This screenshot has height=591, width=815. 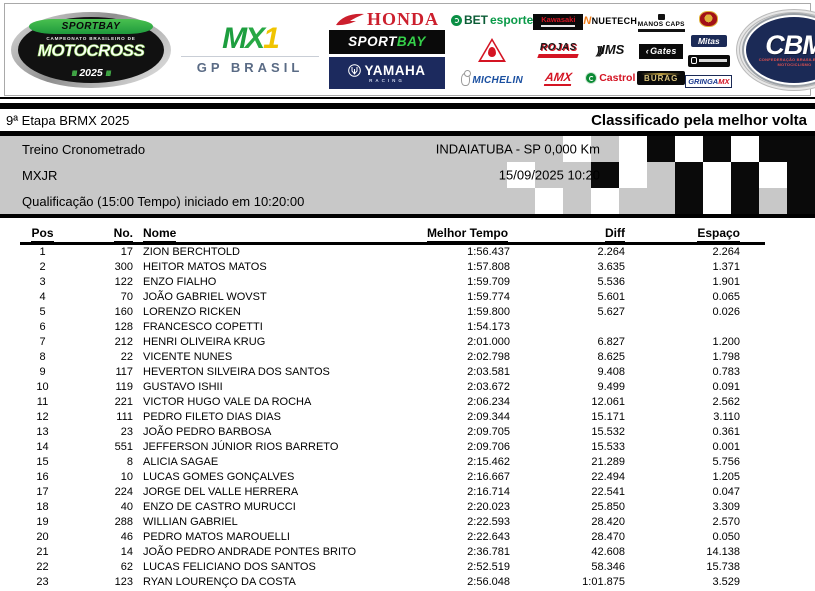 I want to click on category-line: MXJR 15/09/2025 10:20, so click(x=407, y=175).